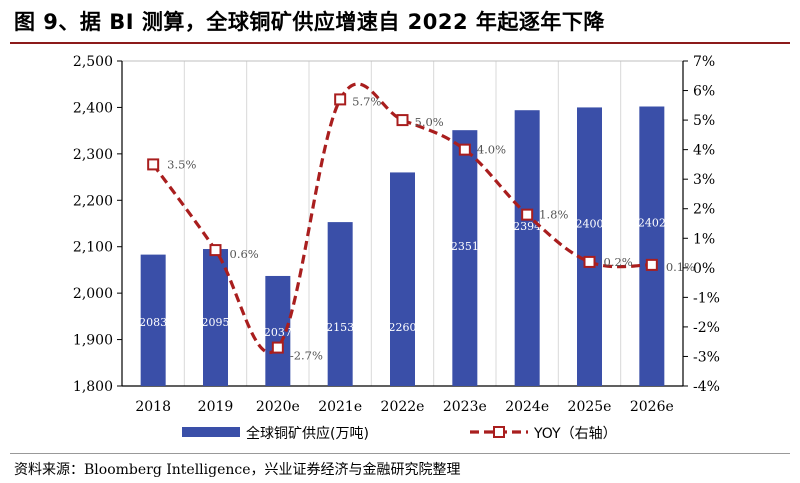 This screenshot has width=800, height=483. Describe the element at coordinates (704, 180) in the screenshot. I see `right-tick-label: 3%` at that location.